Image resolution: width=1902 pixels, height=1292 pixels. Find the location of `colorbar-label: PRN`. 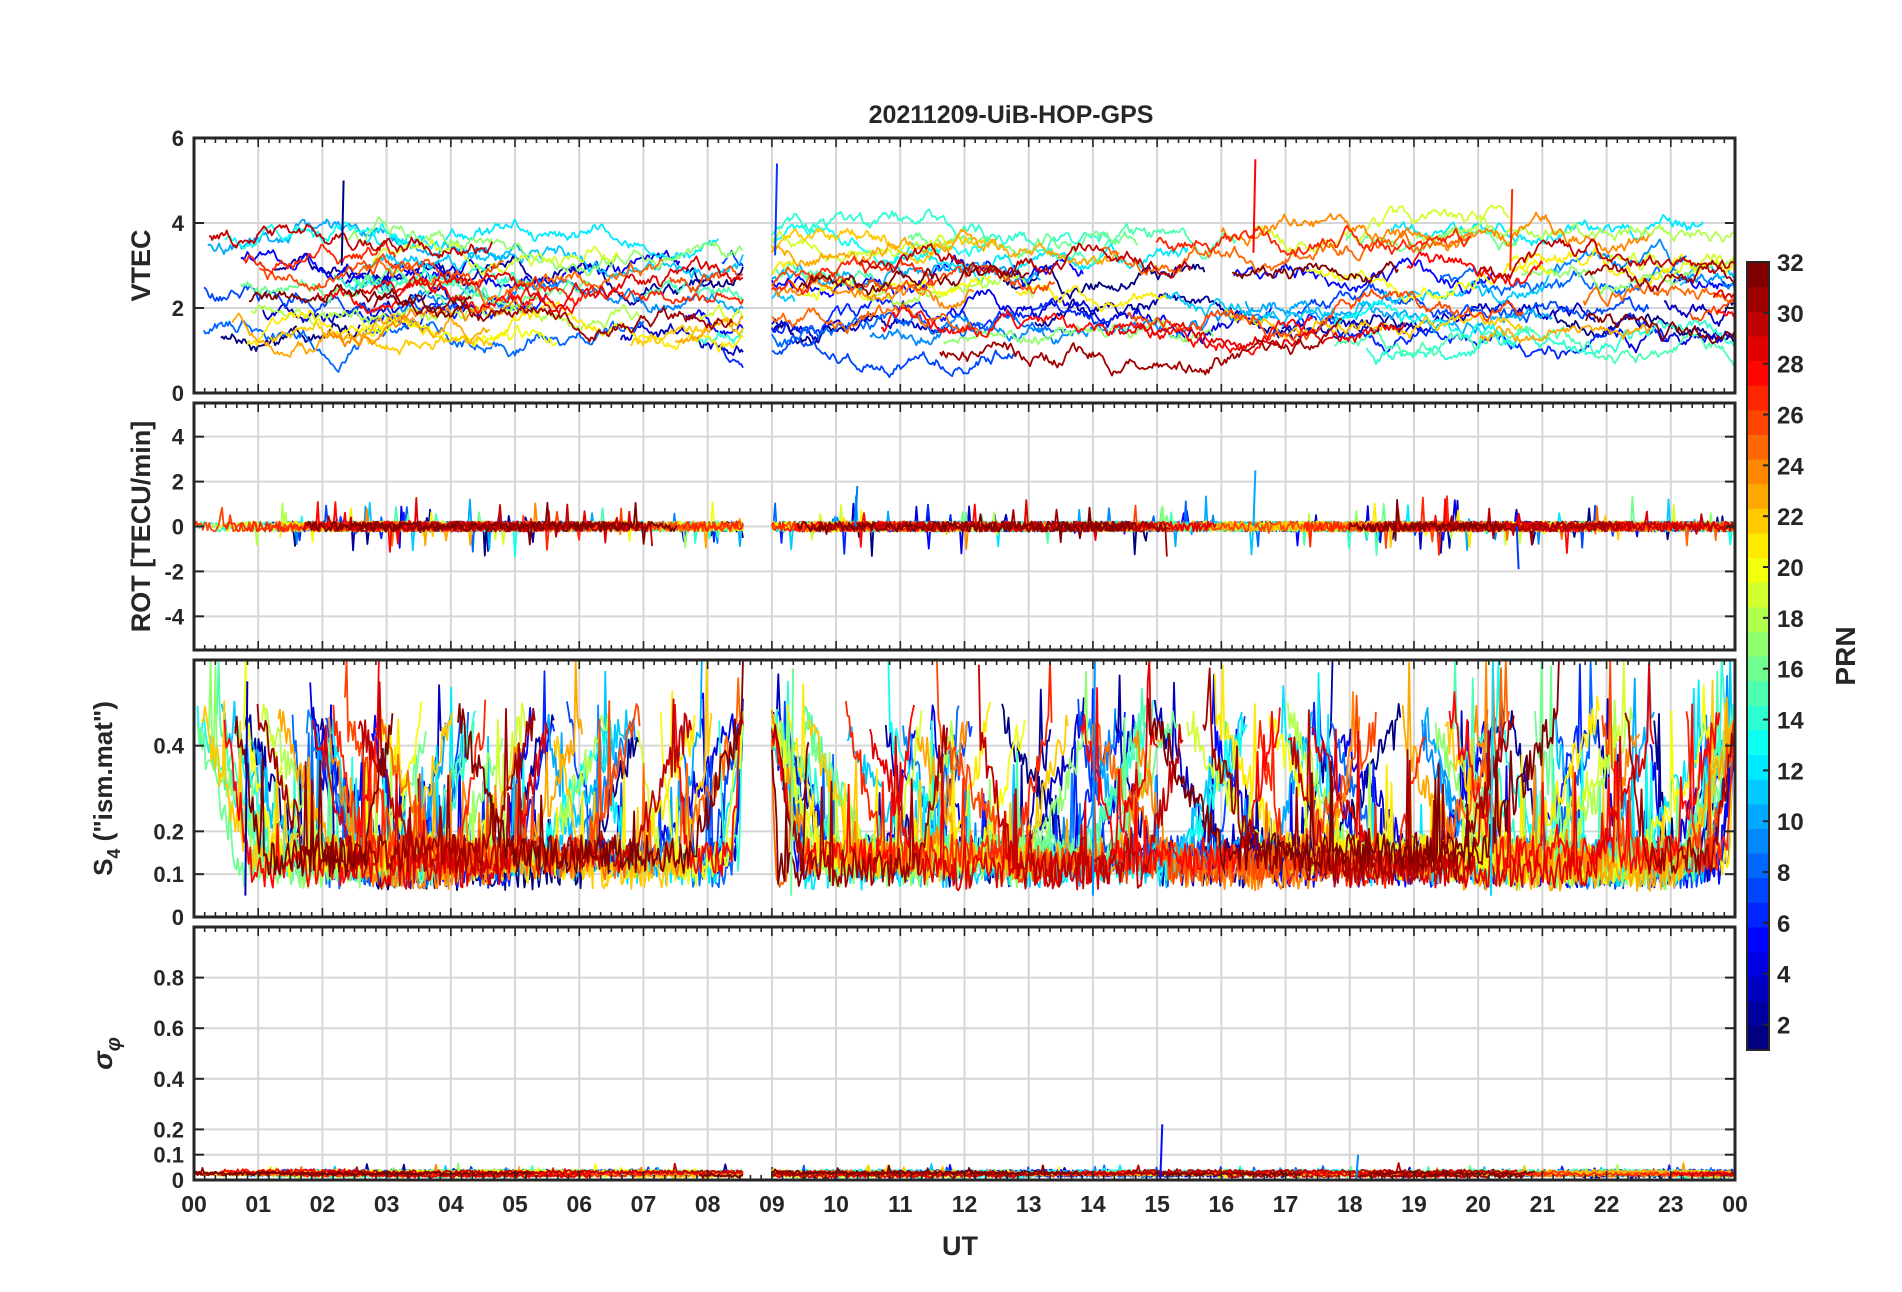

colorbar-label: PRN is located at coordinates (1845, 655).